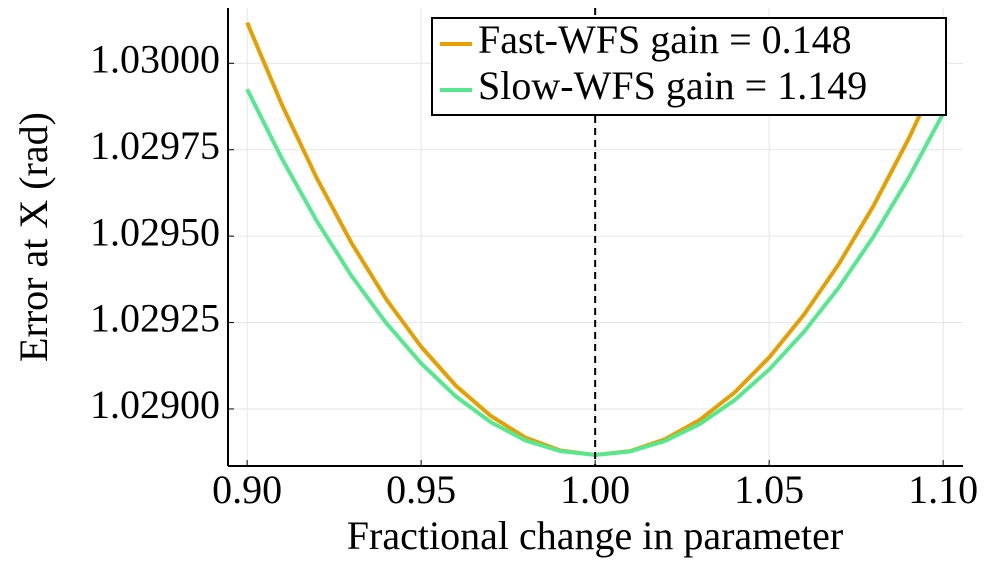 This screenshot has width=997, height=576. I want to click on y-tick-label: 1.03000, so click(155, 58).